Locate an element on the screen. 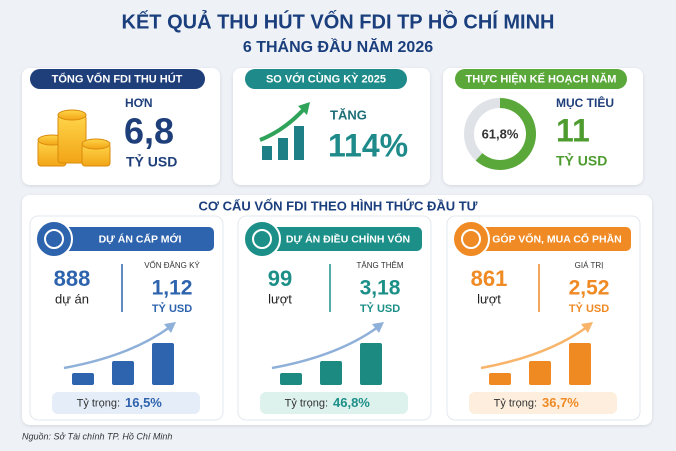 This screenshot has width=676, height=451. panel-metric-label: GIÁ TRỊ is located at coordinates (589, 265).